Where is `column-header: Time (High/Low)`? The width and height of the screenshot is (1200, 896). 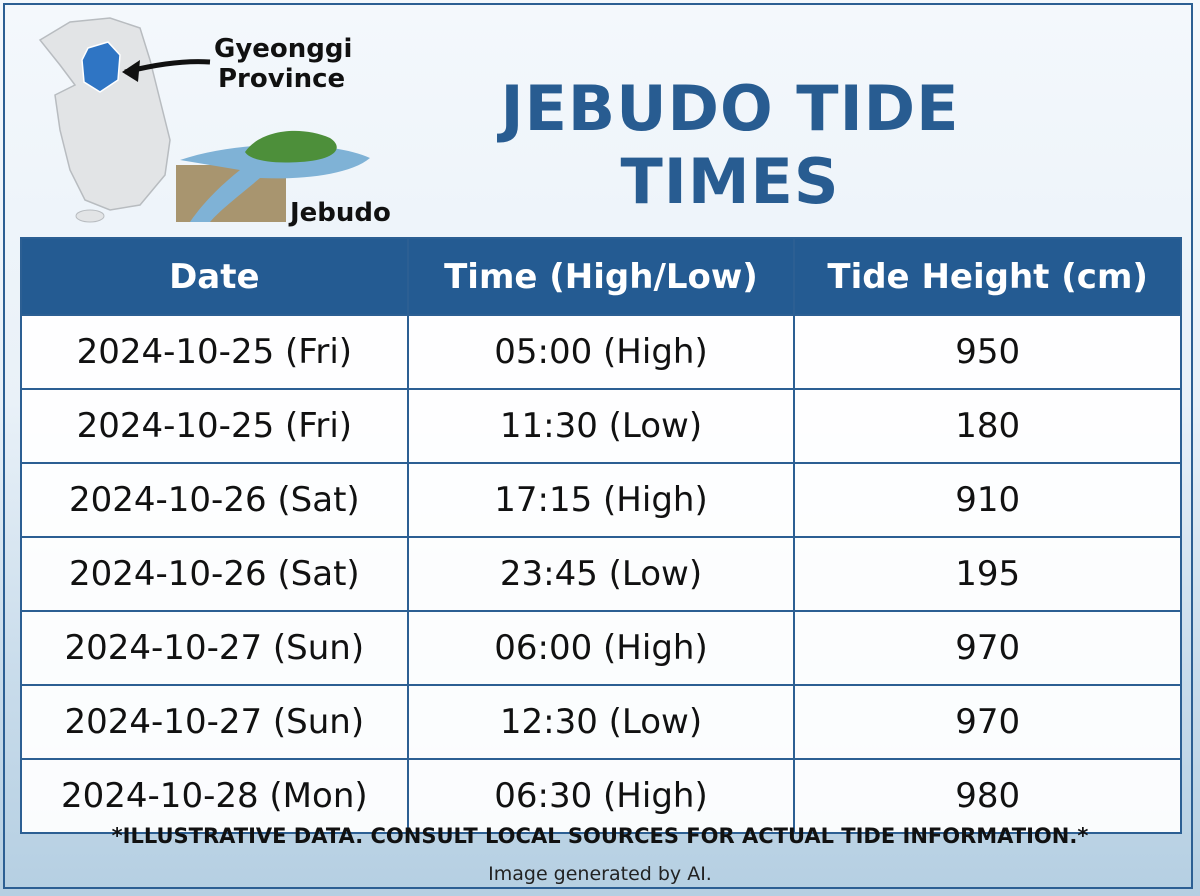 column-header: Time (High/Low) is located at coordinates (601, 276).